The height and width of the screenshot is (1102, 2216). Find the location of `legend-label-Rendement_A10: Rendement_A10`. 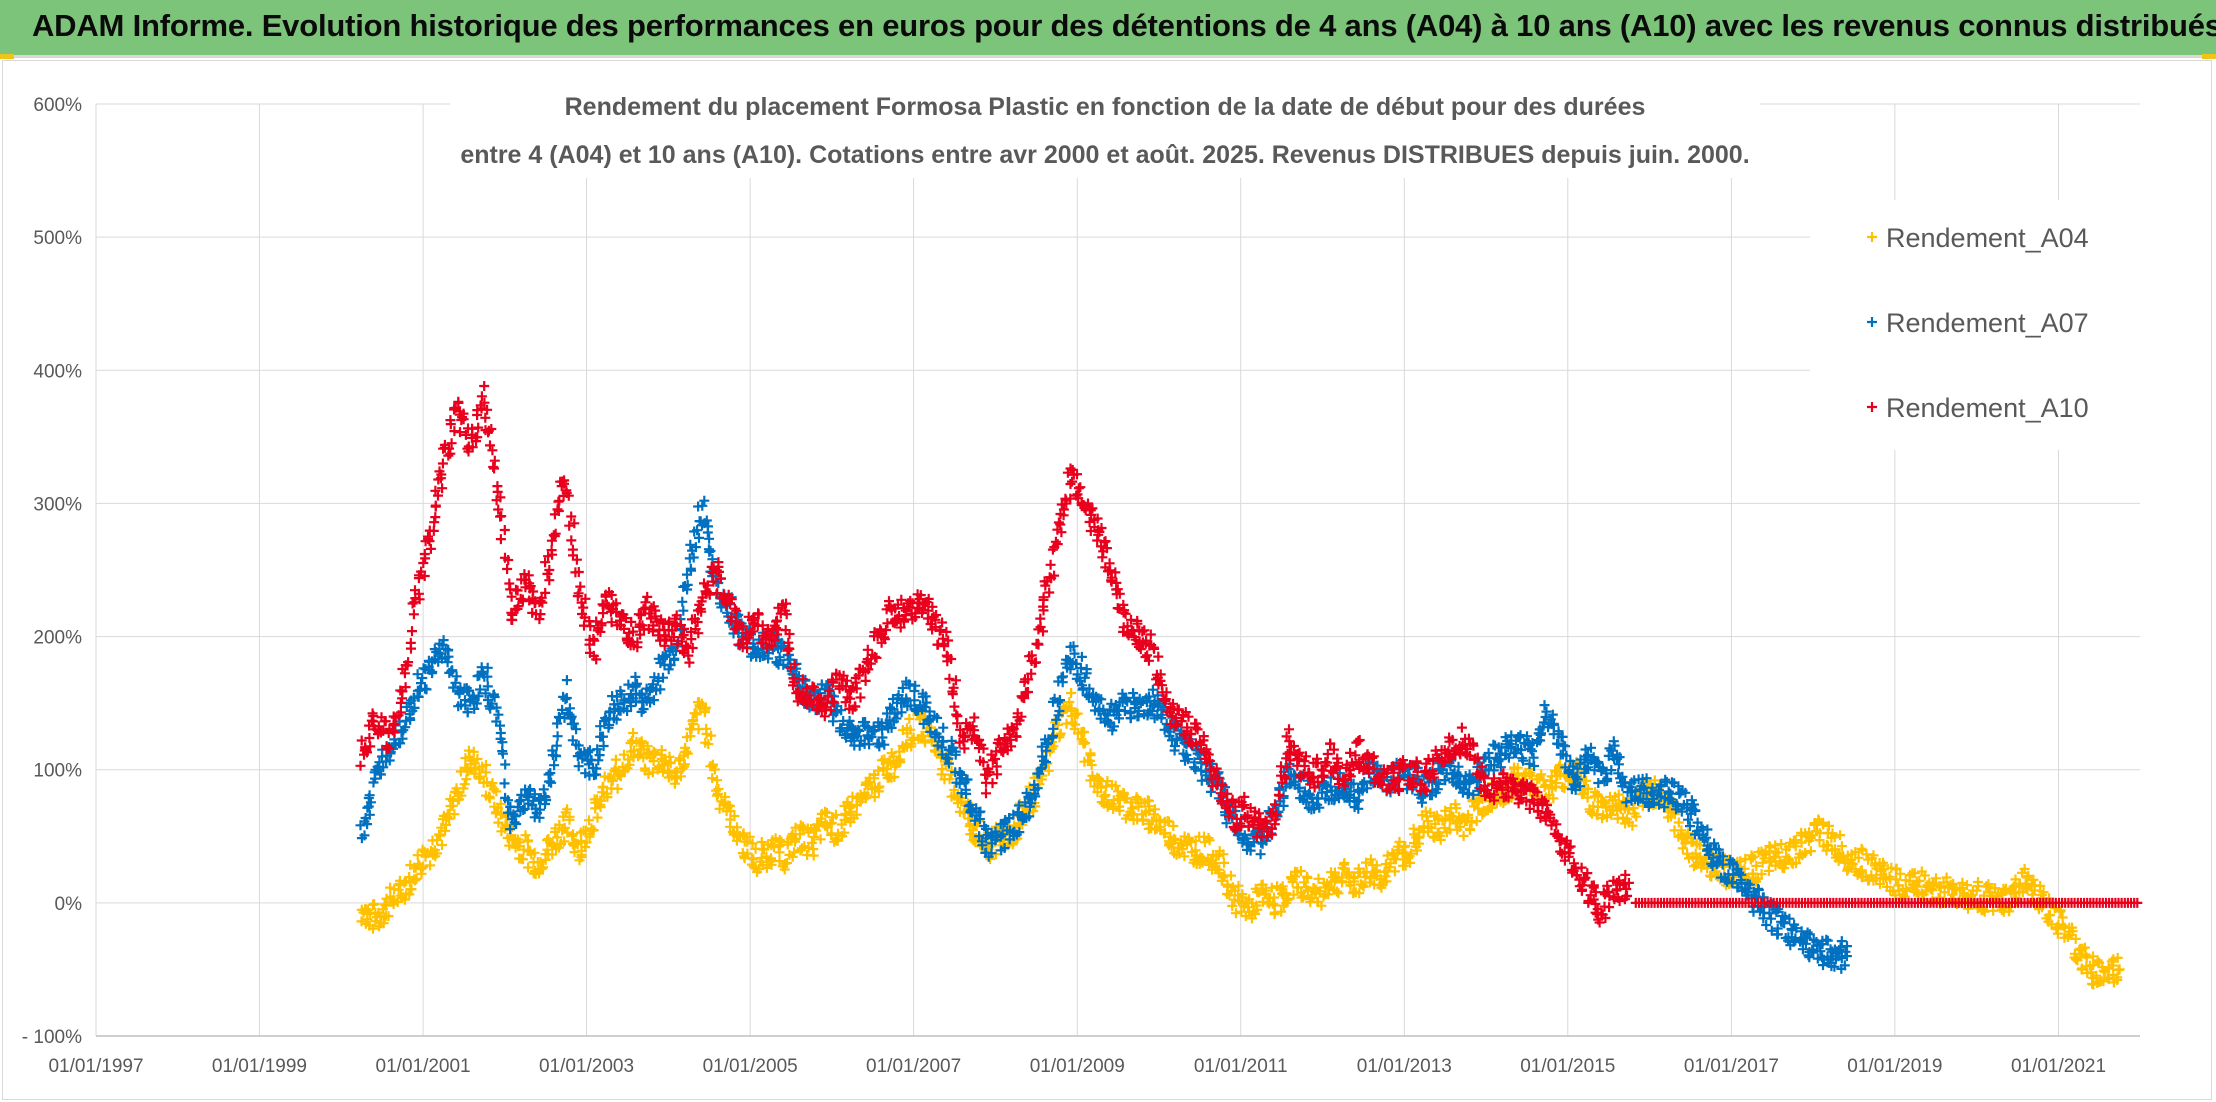

legend-label-Rendement_A10: Rendement_A10 is located at coordinates (1987, 408).